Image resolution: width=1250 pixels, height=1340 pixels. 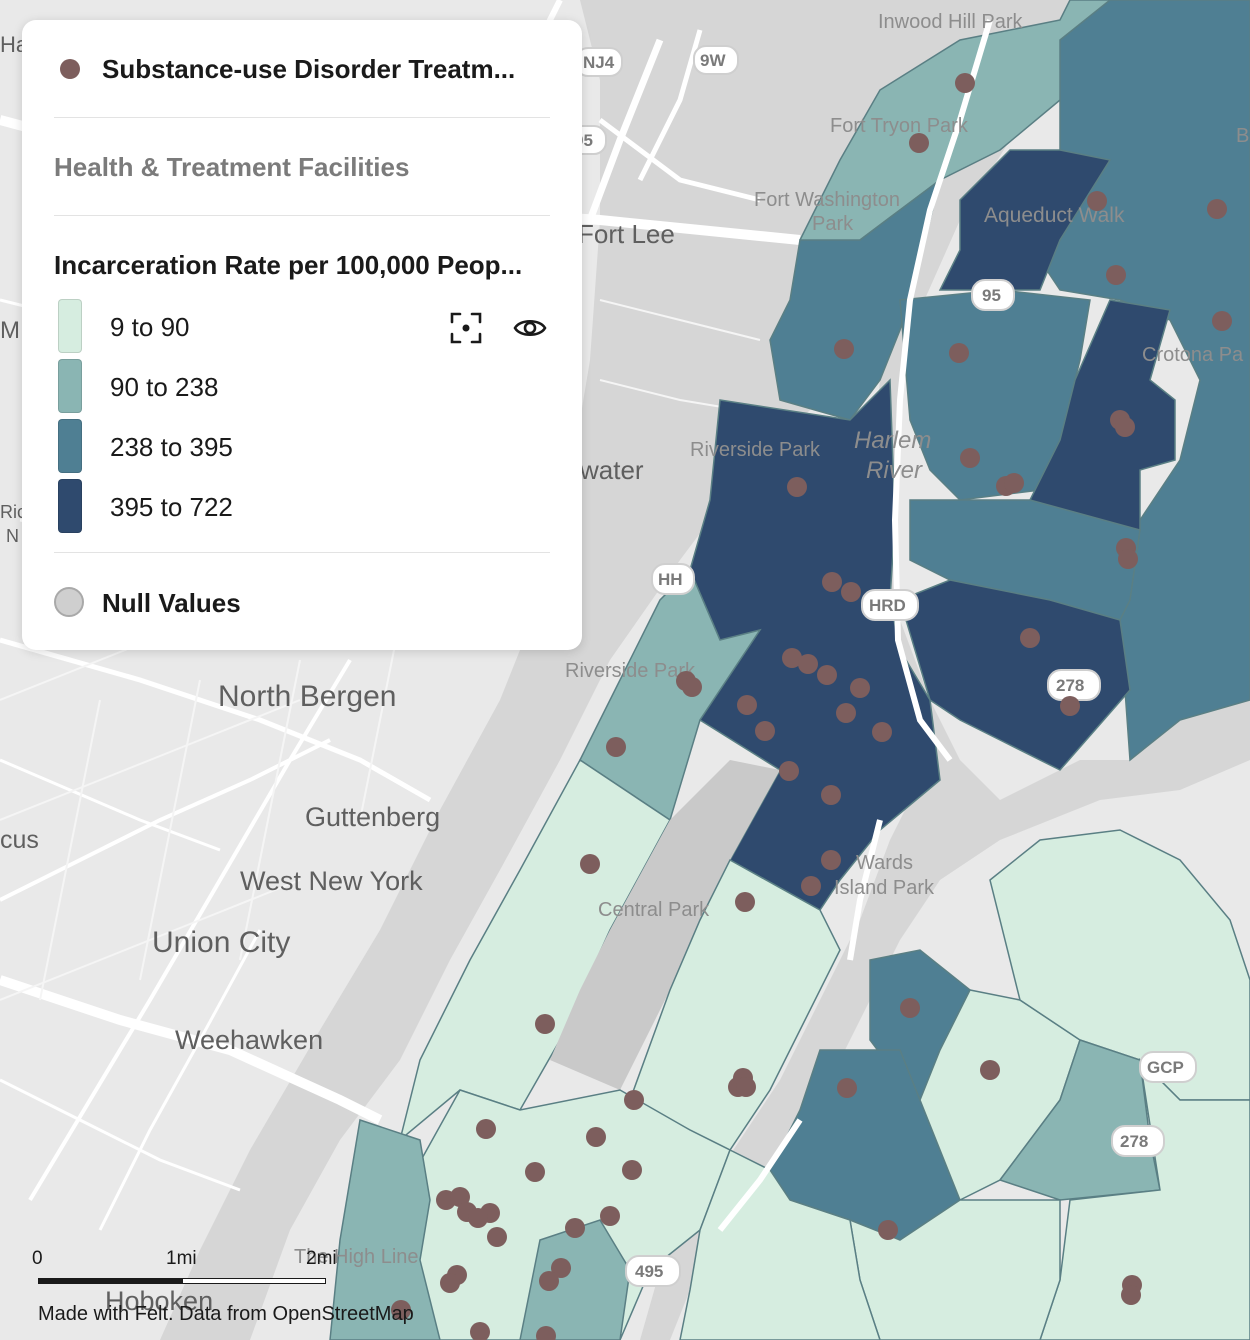 What do you see at coordinates (833, 224) in the screenshot?
I see `label-fort-washington-park: Park` at bounding box center [833, 224].